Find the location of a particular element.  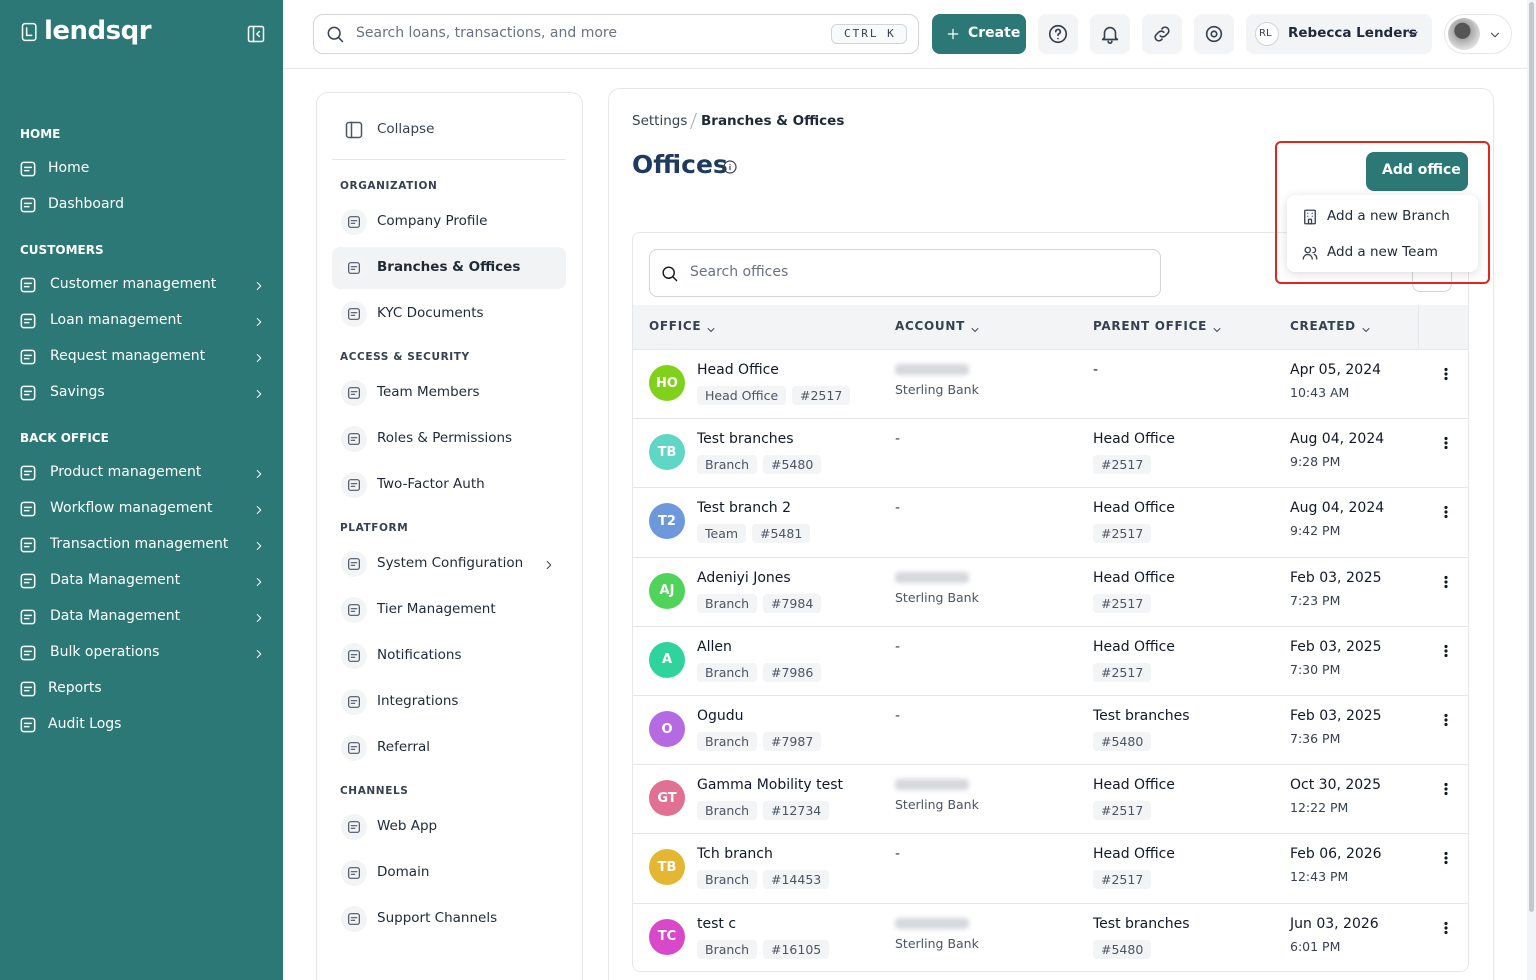

nav-item: Bulk operations is located at coordinates (105, 652).